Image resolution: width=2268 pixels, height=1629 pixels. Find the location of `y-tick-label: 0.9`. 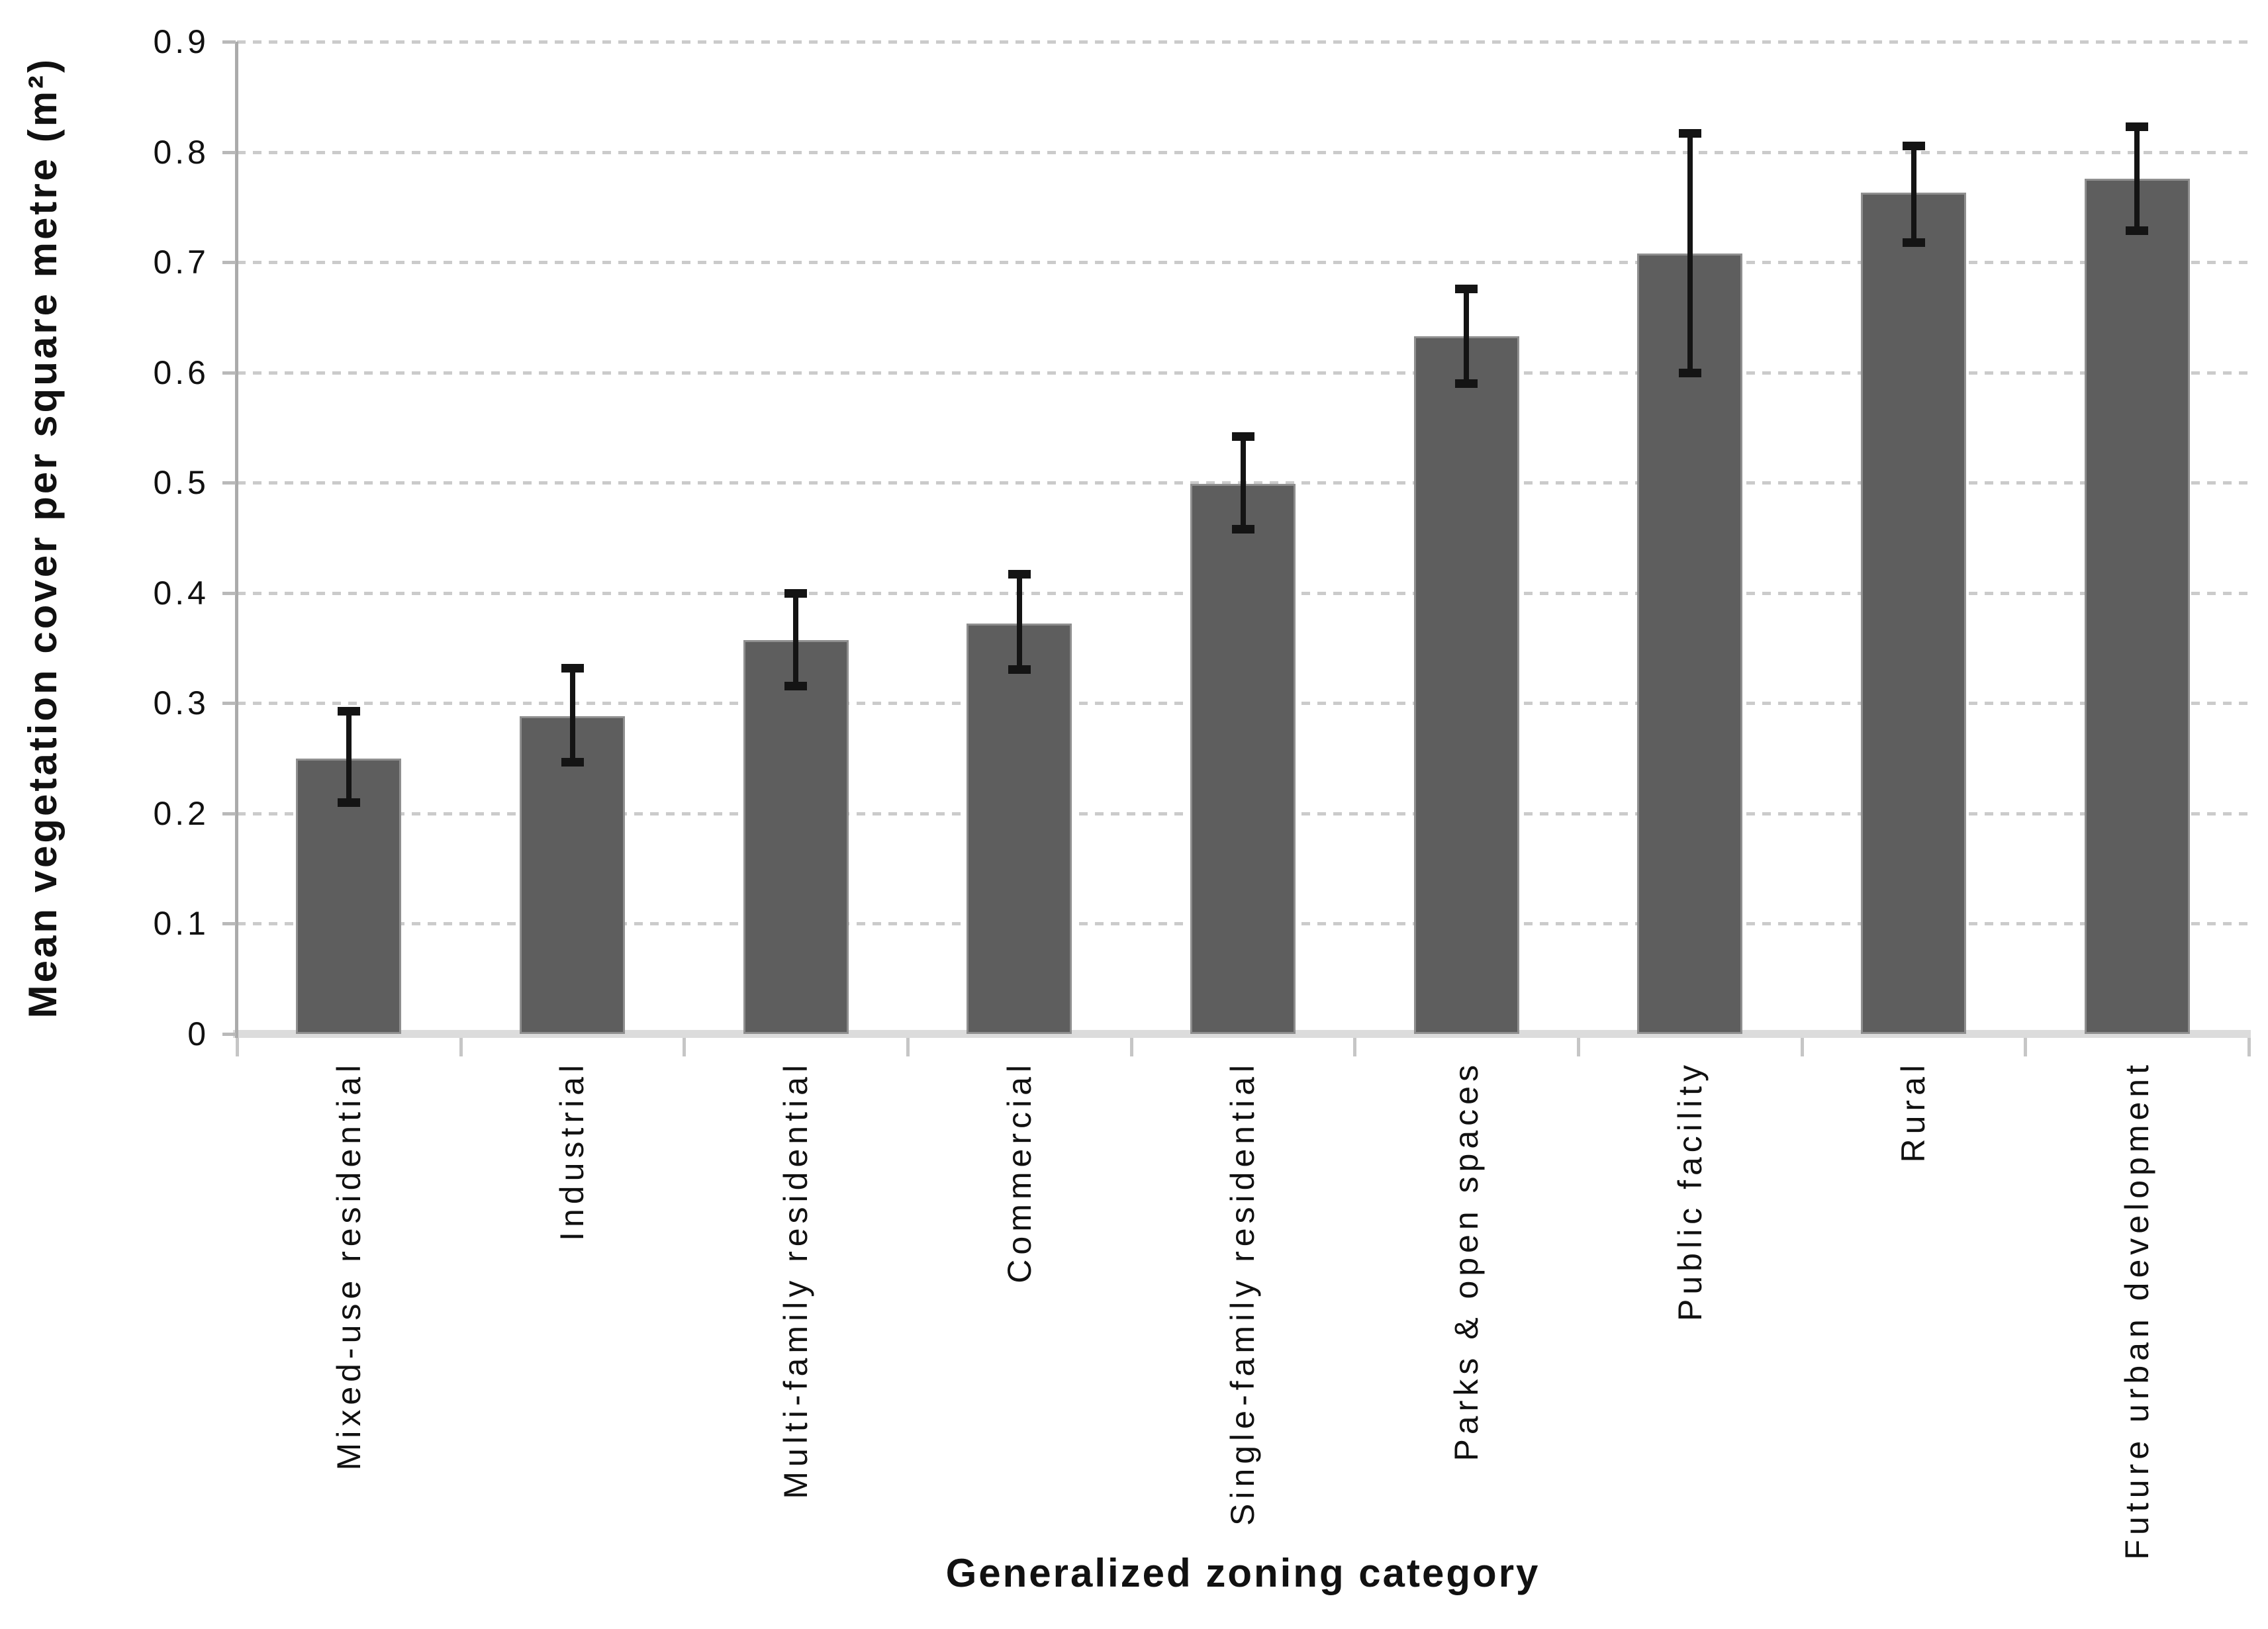

y-tick-label: 0.9 is located at coordinates (181, 41).